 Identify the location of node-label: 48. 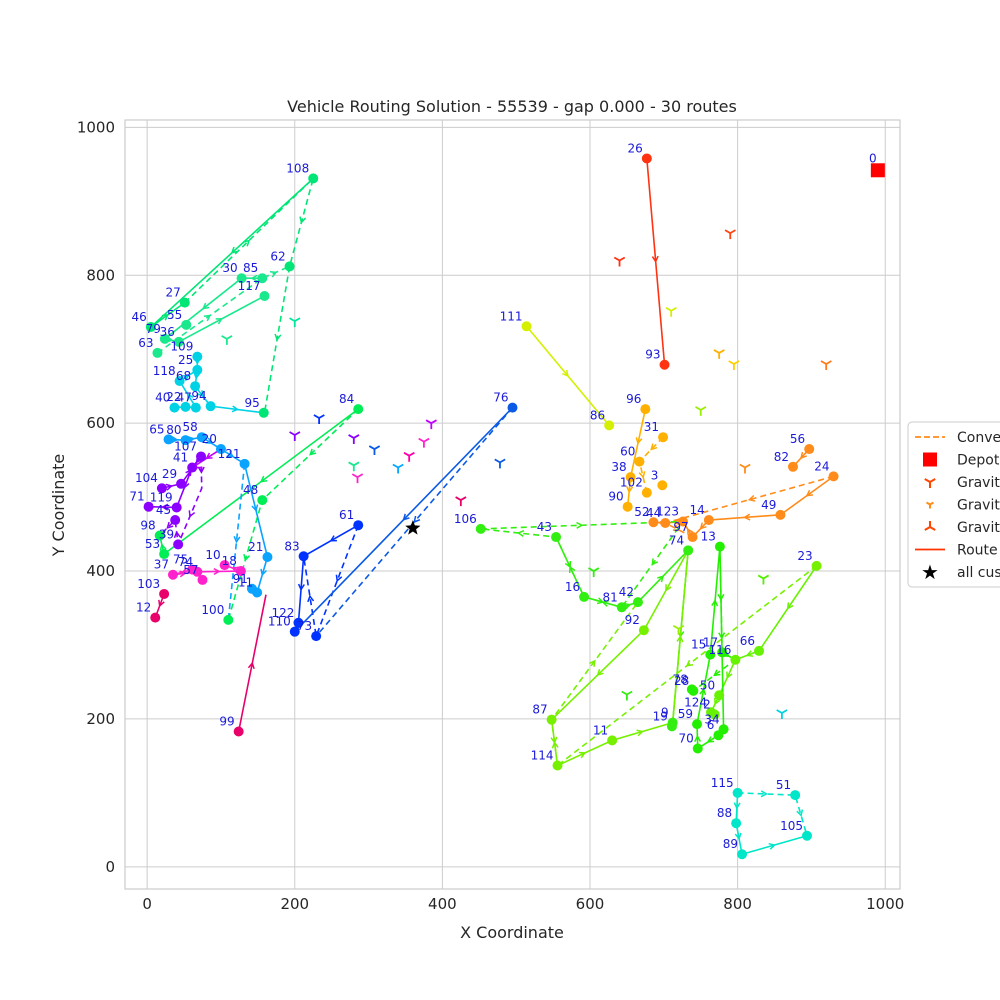
(250, 490).